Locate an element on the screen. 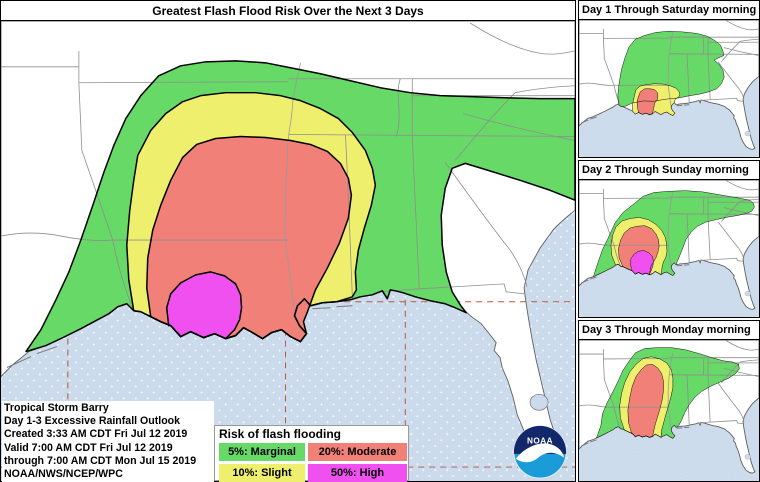  info-line: Created 3:33 AM CDT Fri Jul 12 2019 is located at coordinates (96, 434).